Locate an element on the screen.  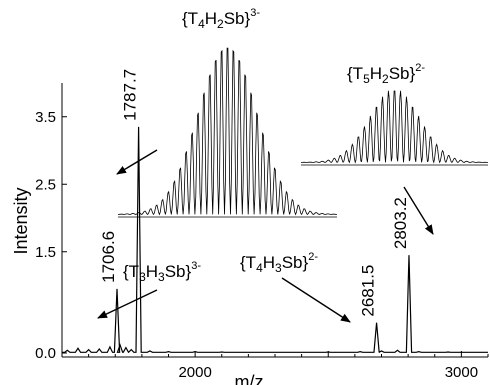
y-tick-label: 3.5 is located at coordinates (45, 117).